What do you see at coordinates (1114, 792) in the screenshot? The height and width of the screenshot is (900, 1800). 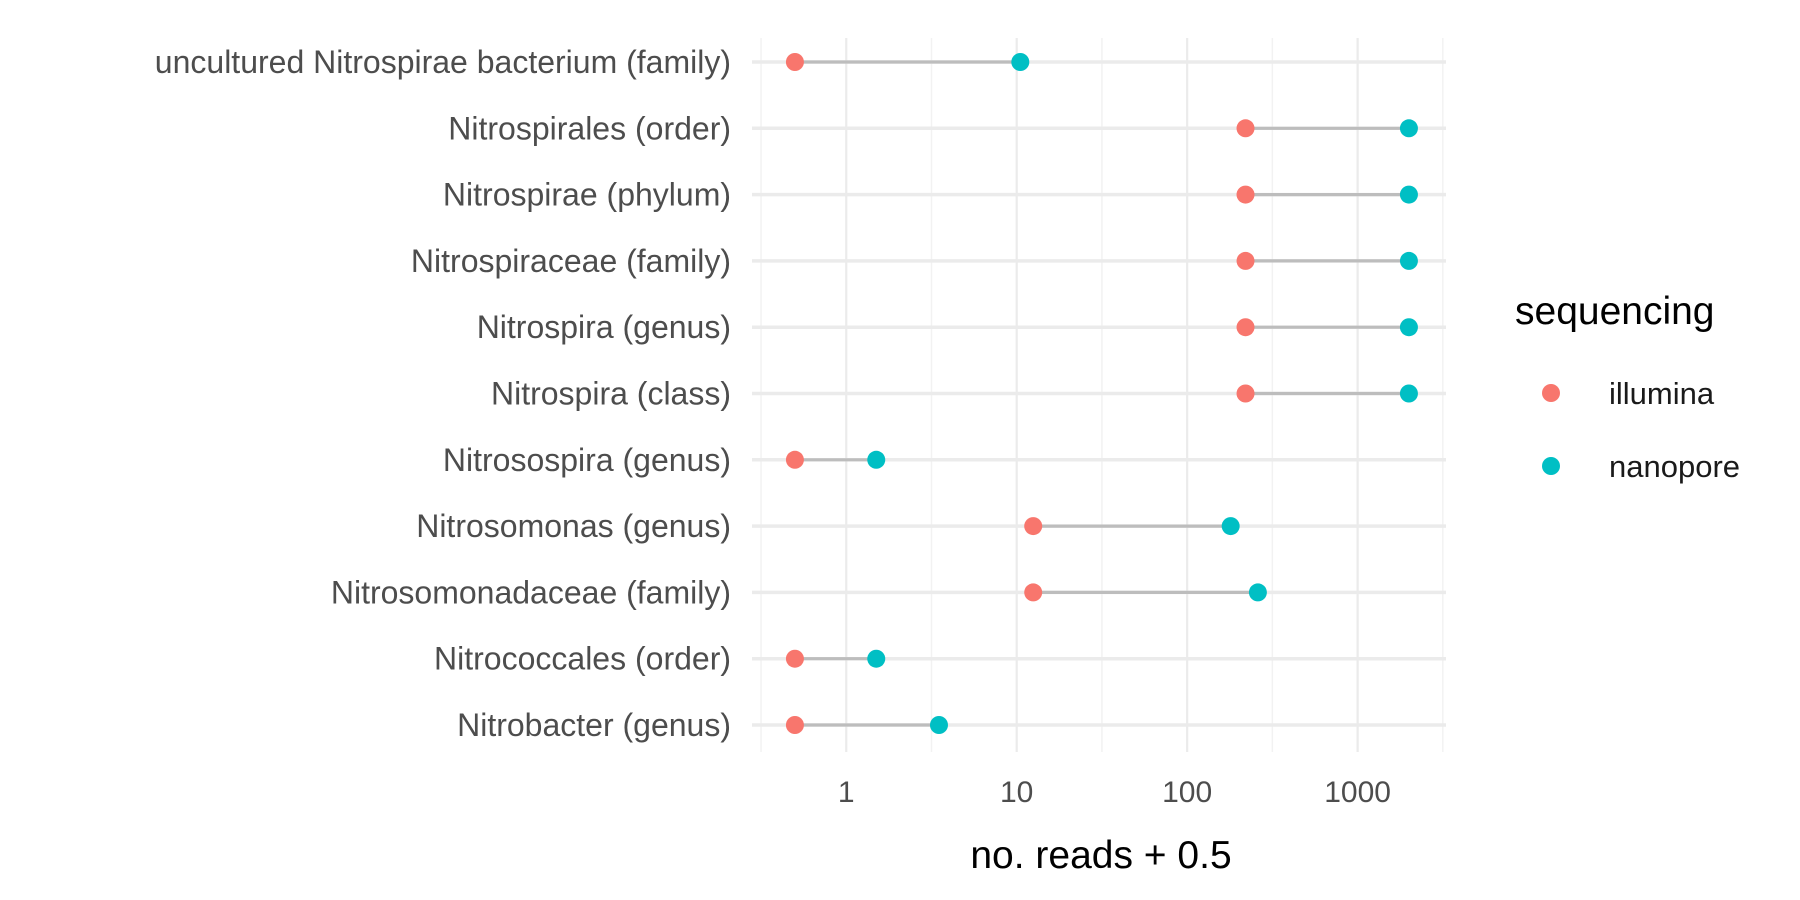 I see `x-tick-labels: 1 10 100 1000` at bounding box center [1114, 792].